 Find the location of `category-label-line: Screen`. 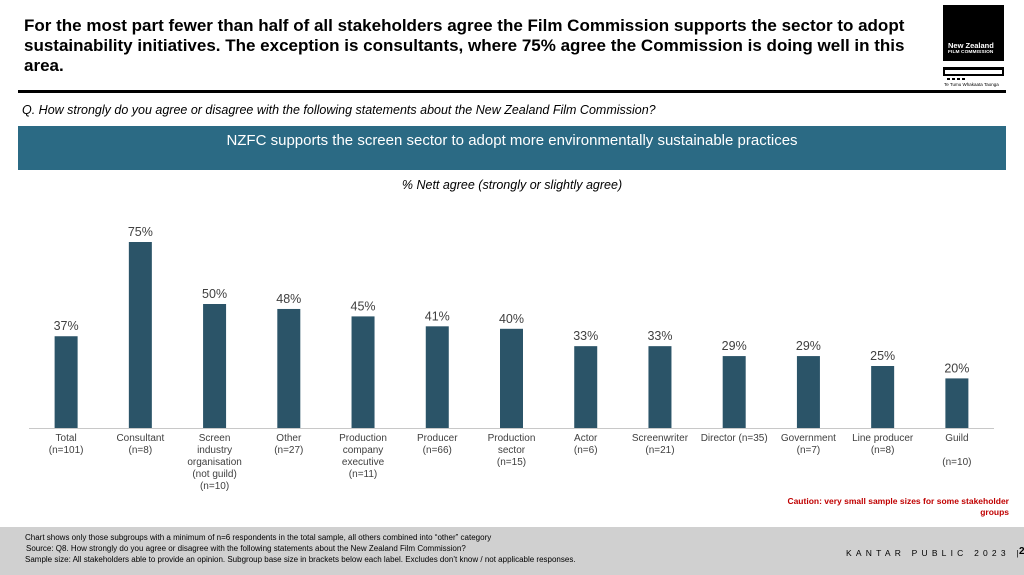

category-label-line: Screen is located at coordinates (215, 438).